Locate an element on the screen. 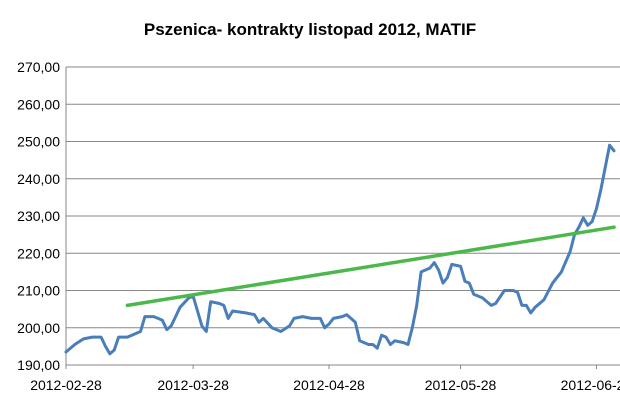 Image resolution: width=620 pixels, height=413 pixels. x-tick-label: 2012-02-28 is located at coordinates (66, 385).